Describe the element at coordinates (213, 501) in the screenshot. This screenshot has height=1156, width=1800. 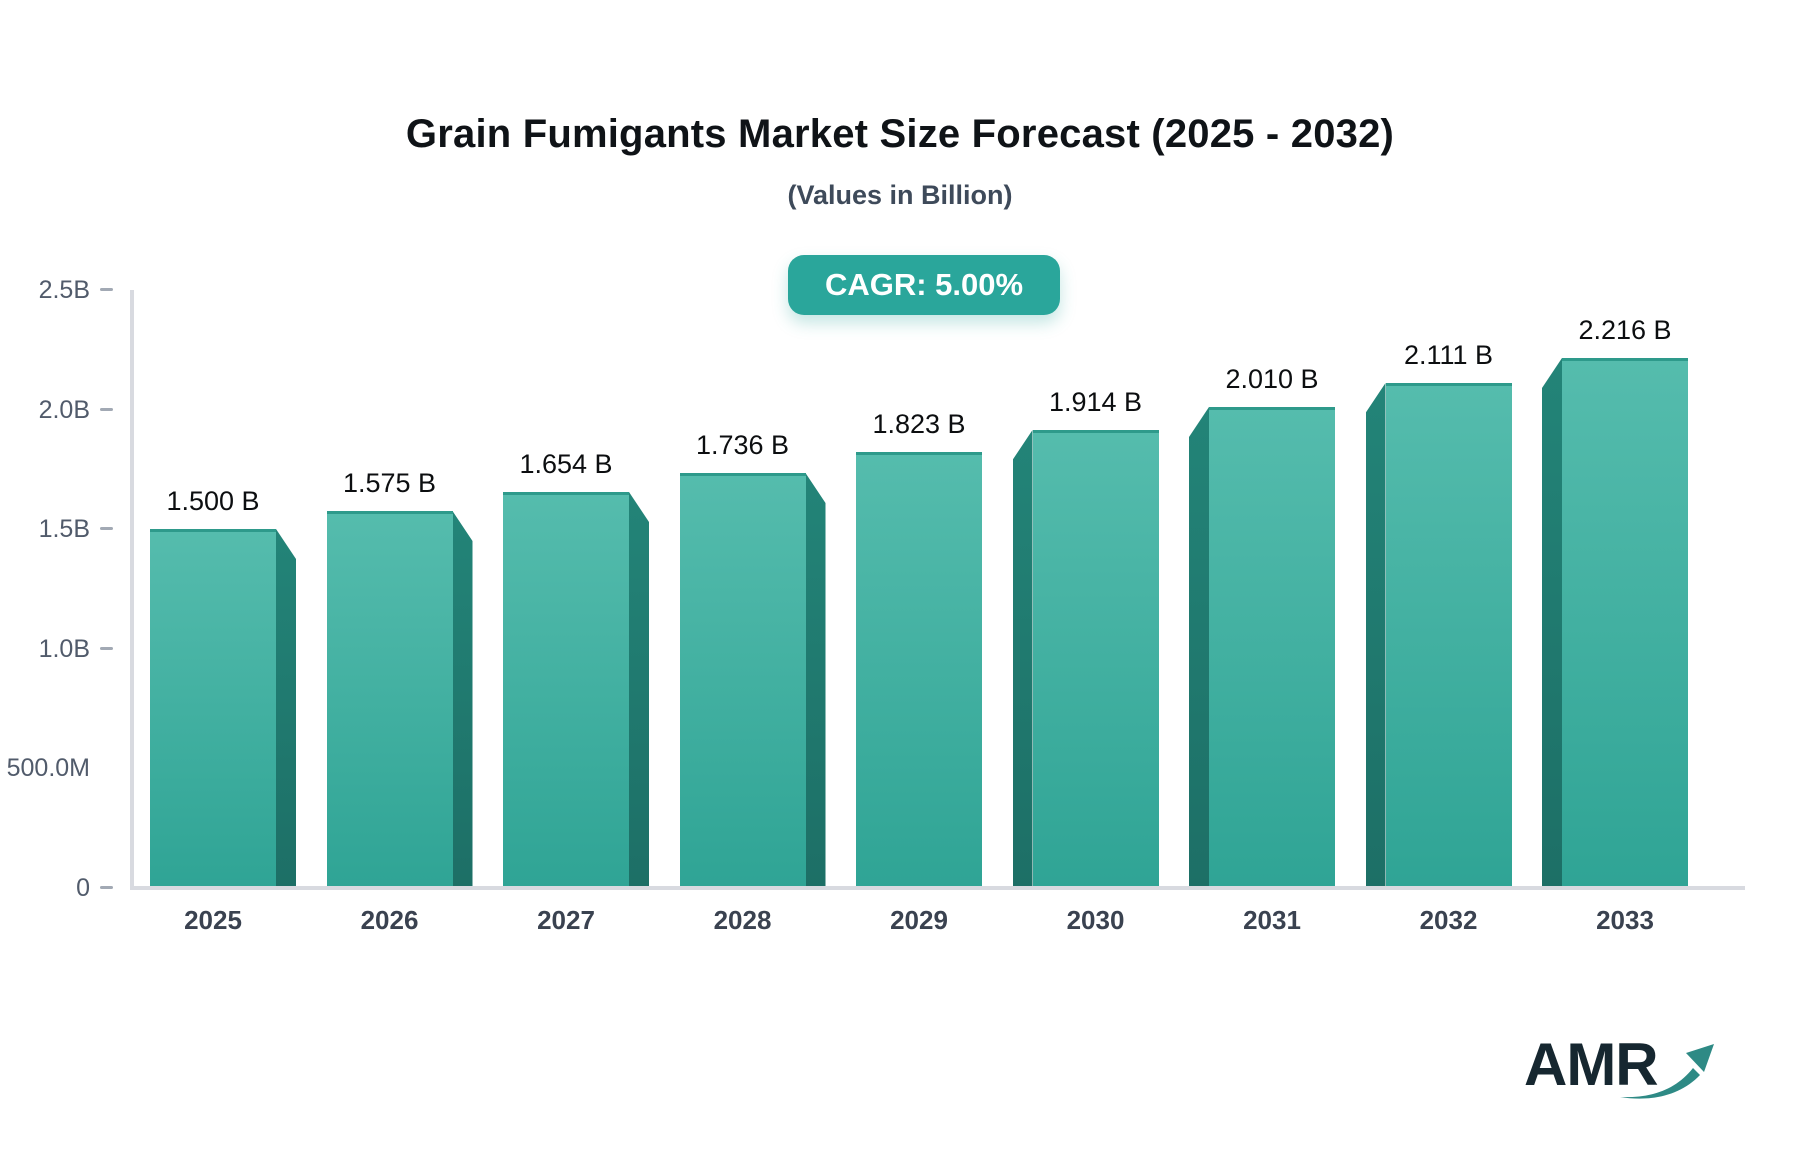
I see `bar-value-label: 1.500 B` at that location.